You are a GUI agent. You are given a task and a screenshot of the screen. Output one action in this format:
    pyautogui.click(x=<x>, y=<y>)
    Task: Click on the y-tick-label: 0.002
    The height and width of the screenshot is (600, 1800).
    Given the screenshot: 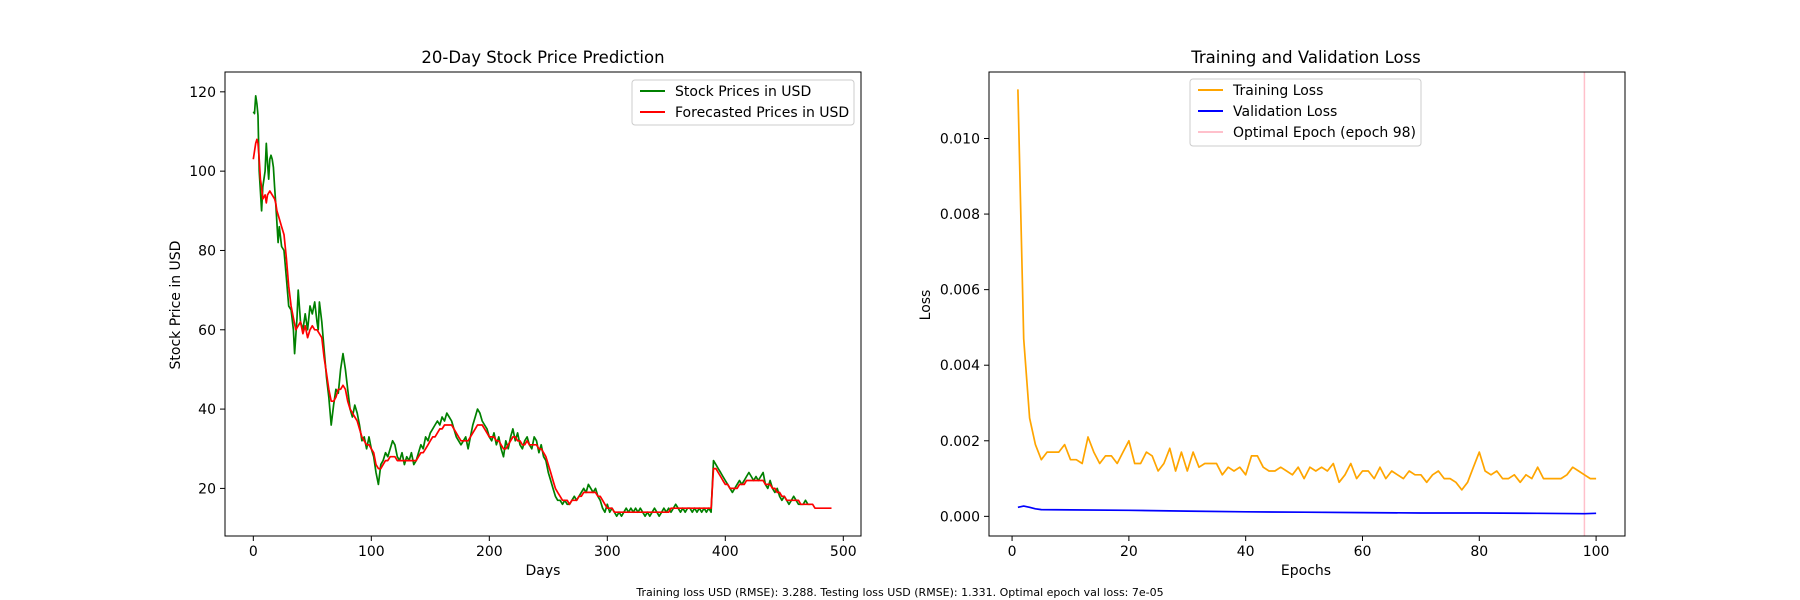 What is the action you would take?
    pyautogui.click(x=960, y=442)
    